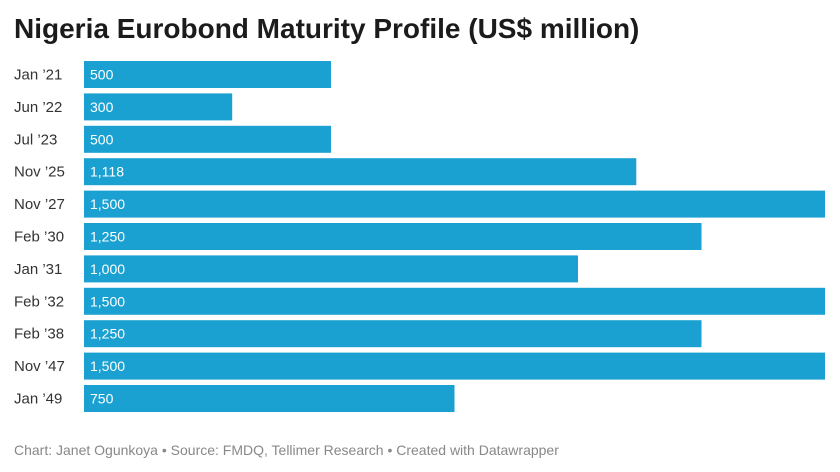  Describe the element at coordinates (39, 172) in the screenshot. I see `category-label: Nov ’25` at that location.